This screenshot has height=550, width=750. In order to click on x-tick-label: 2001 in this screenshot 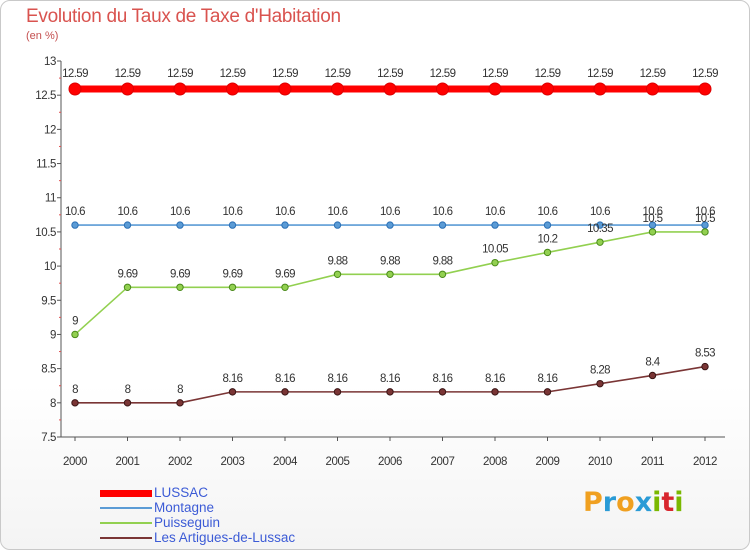, I will do `click(128, 462)`.